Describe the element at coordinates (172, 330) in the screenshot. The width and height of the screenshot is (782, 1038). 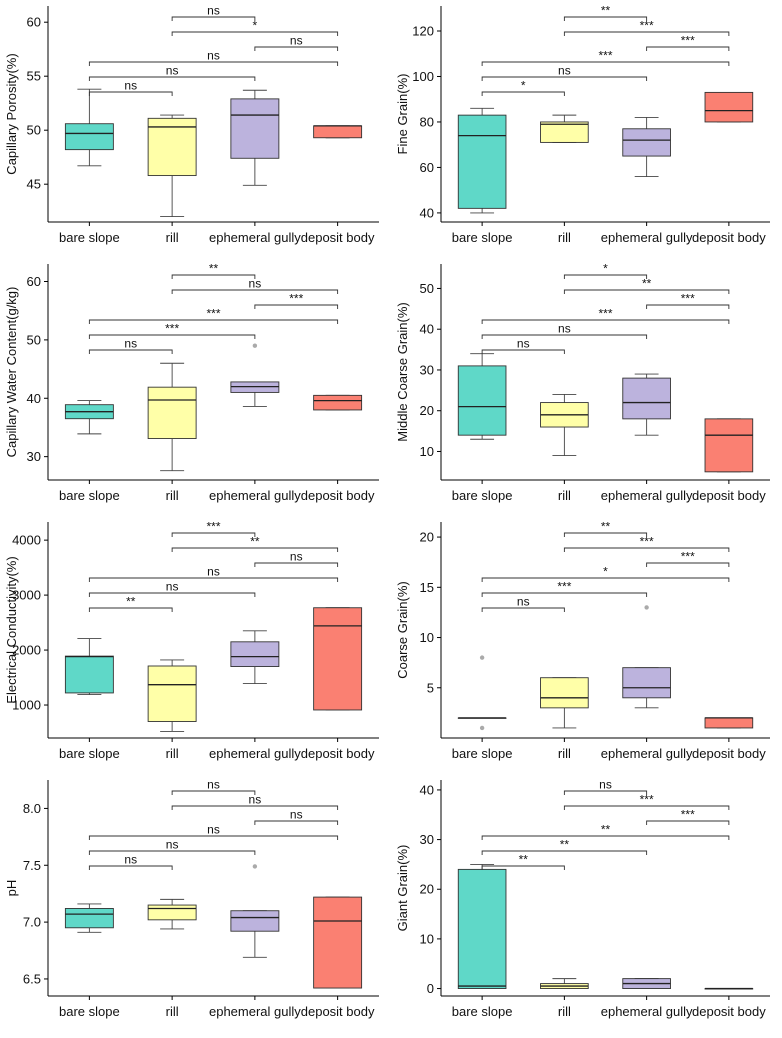
I see `significance-bracket-5: ***` at that location.